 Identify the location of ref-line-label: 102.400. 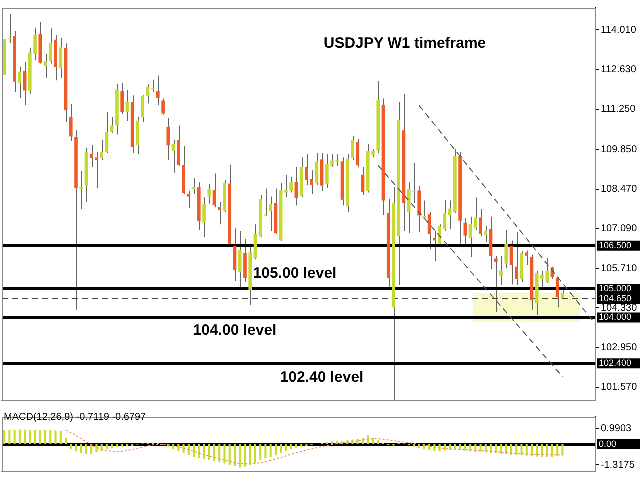
(615, 363).